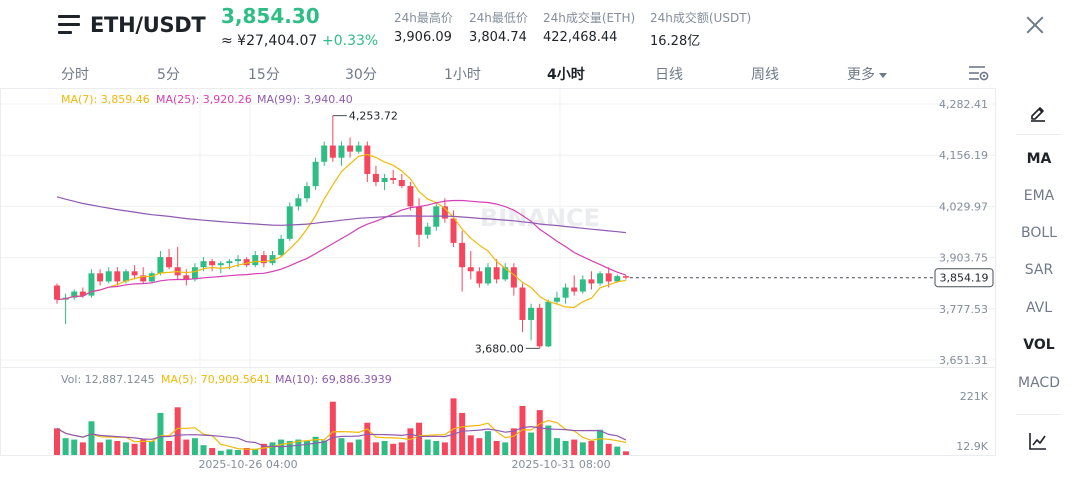 Image resolution: width=1080 pixels, height=486 pixels. I want to click on indicator-chart-icon, so click(1038, 441).